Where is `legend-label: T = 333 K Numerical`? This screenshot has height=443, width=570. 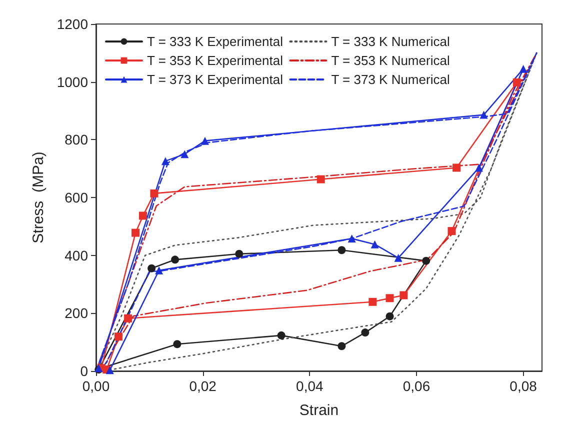 legend-label: T = 333 K Numerical is located at coordinates (390, 41).